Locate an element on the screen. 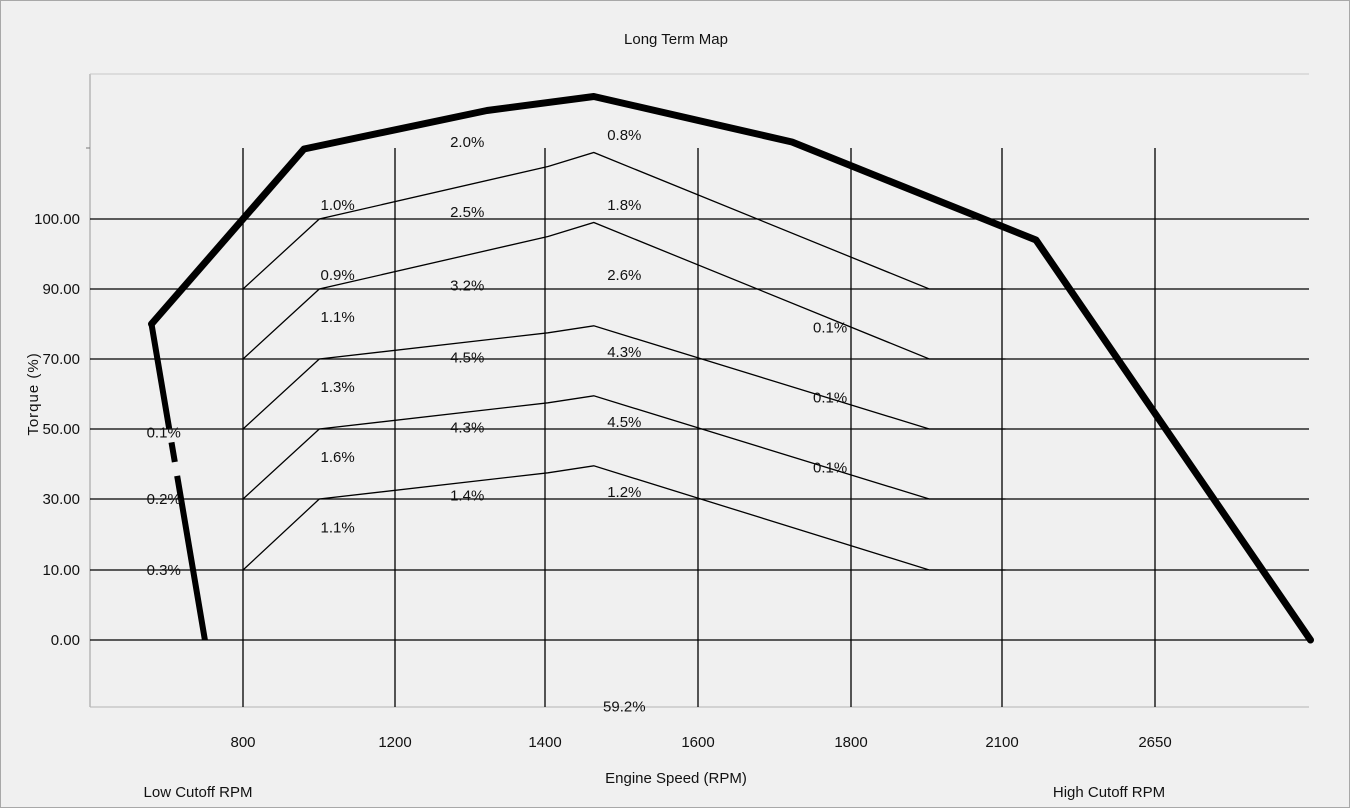  percent-annotation: 59.2% is located at coordinates (624, 707).